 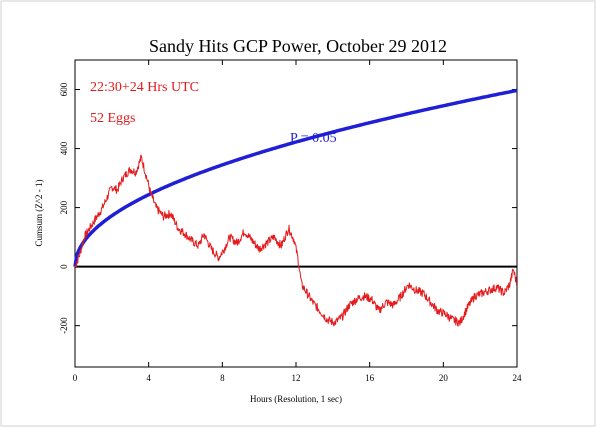 What do you see at coordinates (298, 46) in the screenshot?
I see `chart-title: Sandy Hits GCP Power, October 29 2012` at bounding box center [298, 46].